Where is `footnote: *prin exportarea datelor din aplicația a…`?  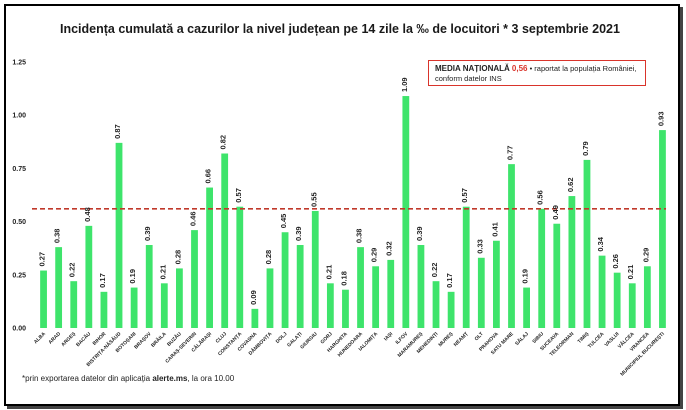
footnote: *prin exportarea datelor din aplicația a… is located at coordinates (128, 378).